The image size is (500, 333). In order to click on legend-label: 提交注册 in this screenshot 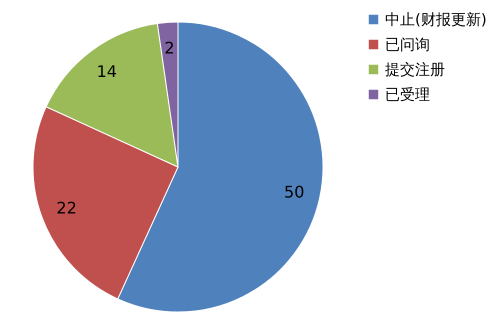, I will do `click(415, 69)`.